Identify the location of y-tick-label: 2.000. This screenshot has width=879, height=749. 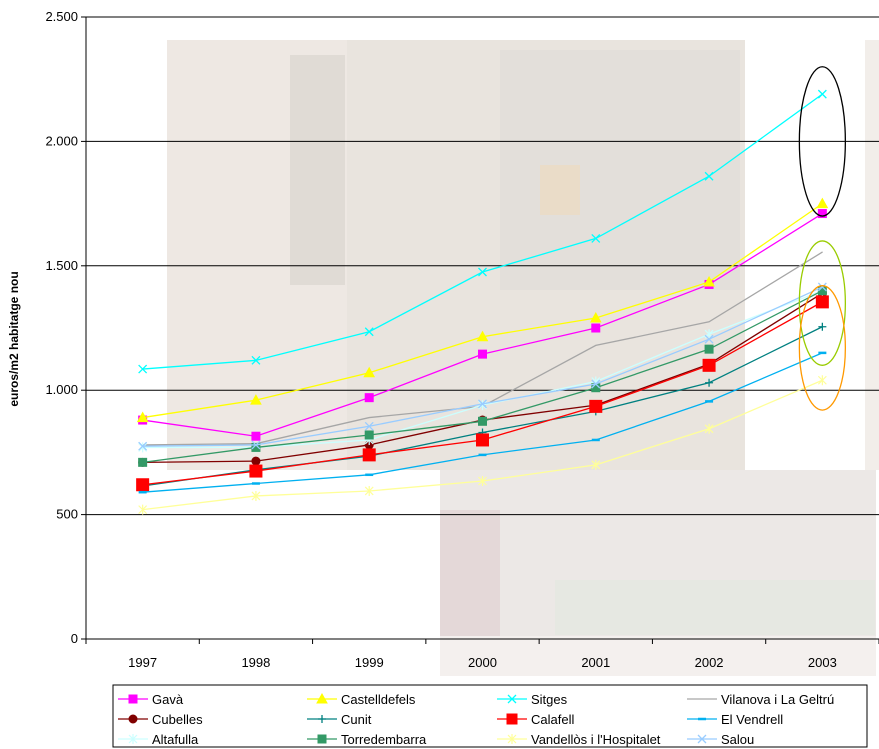
(61, 140).